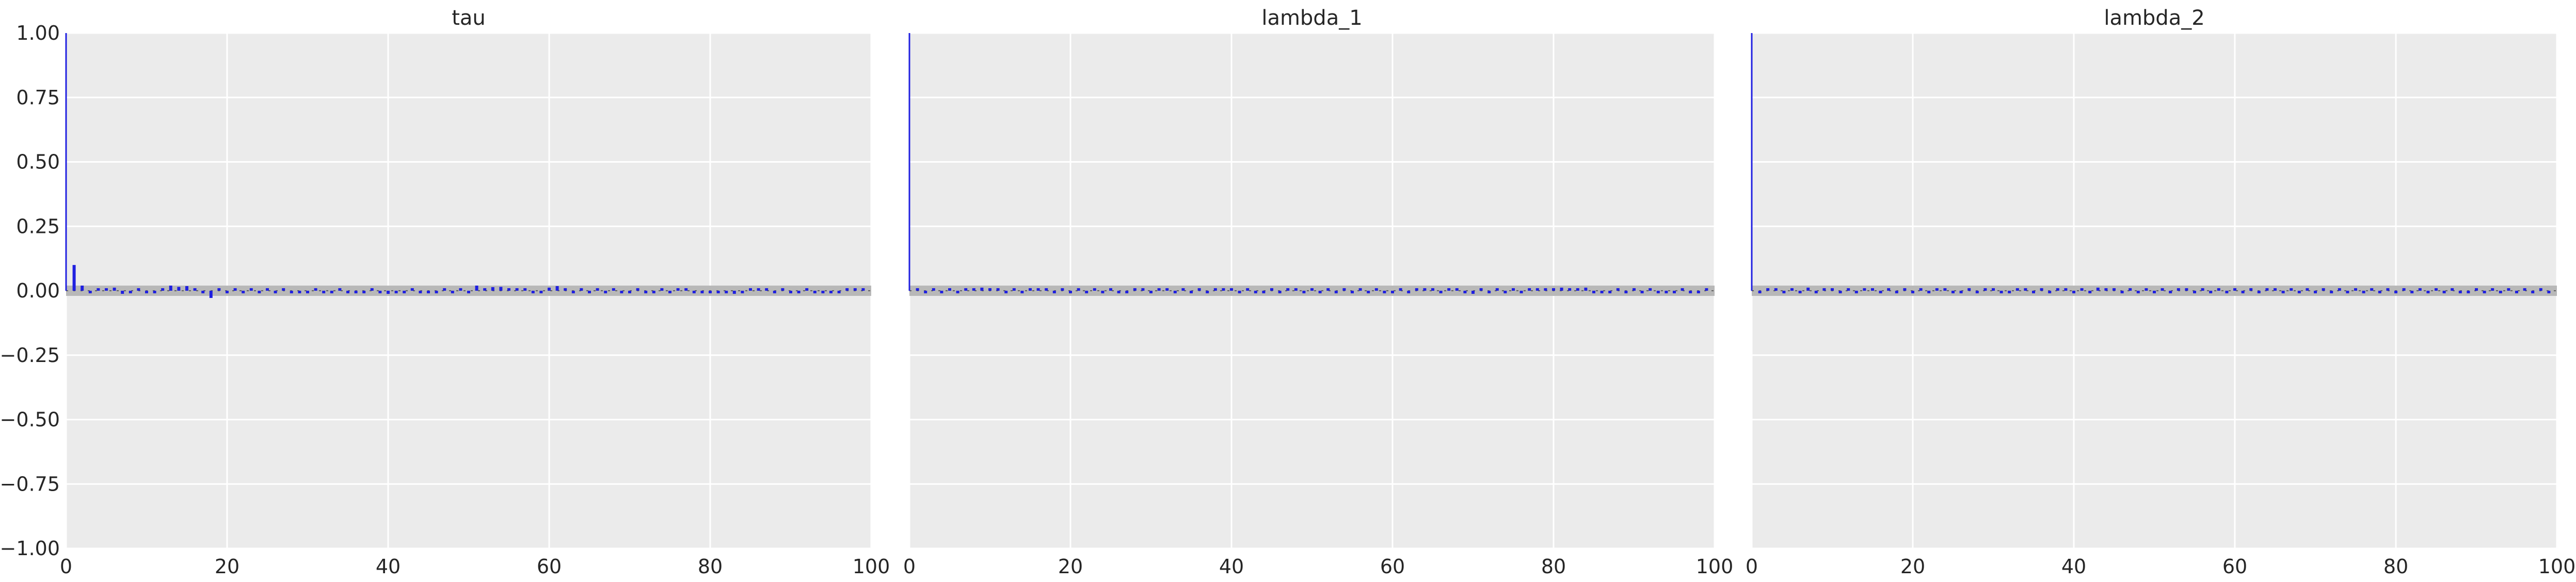 The height and width of the screenshot is (582, 2576). Describe the element at coordinates (30, 548) in the screenshot. I see `y-tick-label: −1.00` at that location.